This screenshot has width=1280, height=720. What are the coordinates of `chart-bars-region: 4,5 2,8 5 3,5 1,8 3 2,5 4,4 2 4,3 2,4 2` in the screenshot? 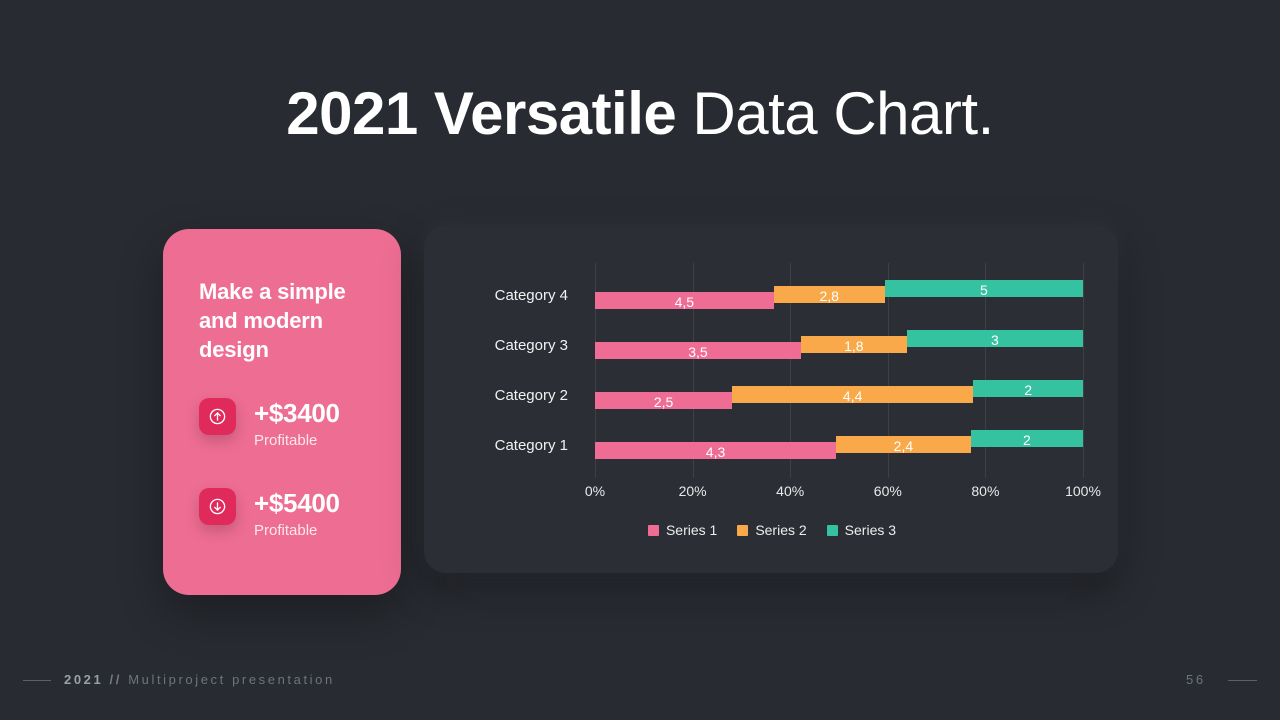 It's located at (839, 370).